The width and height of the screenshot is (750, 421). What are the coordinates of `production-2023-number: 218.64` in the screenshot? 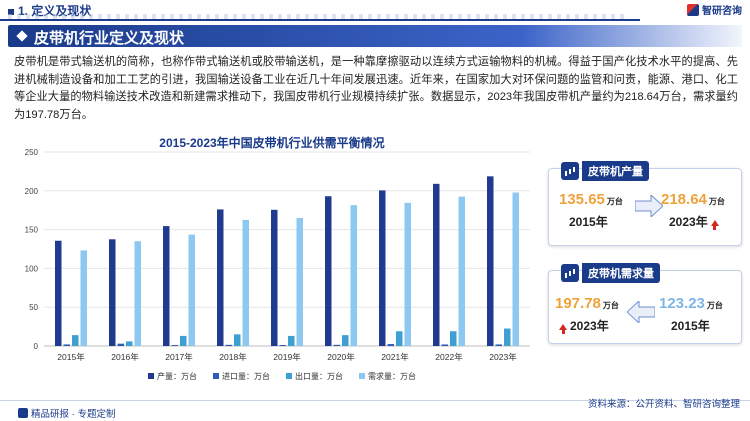 It's located at (684, 199).